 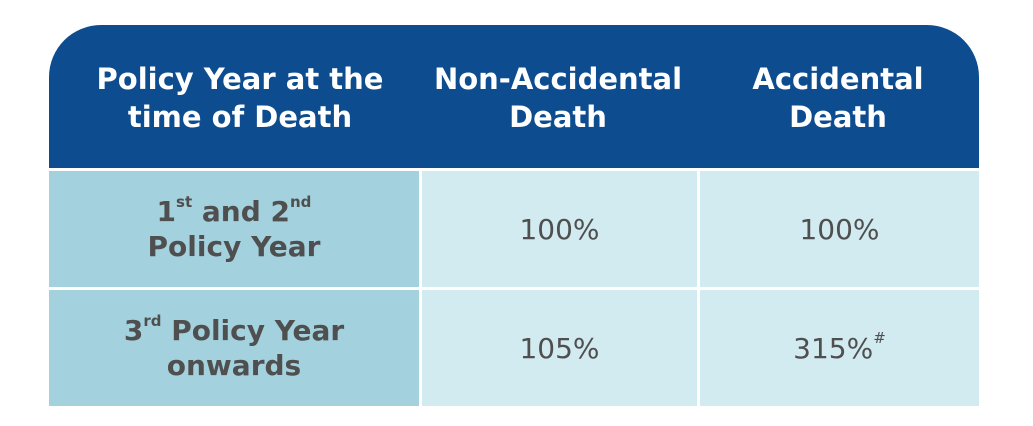 I want to click on policy-year-cell: 1st and 2nd Policy Year, so click(x=234, y=229).